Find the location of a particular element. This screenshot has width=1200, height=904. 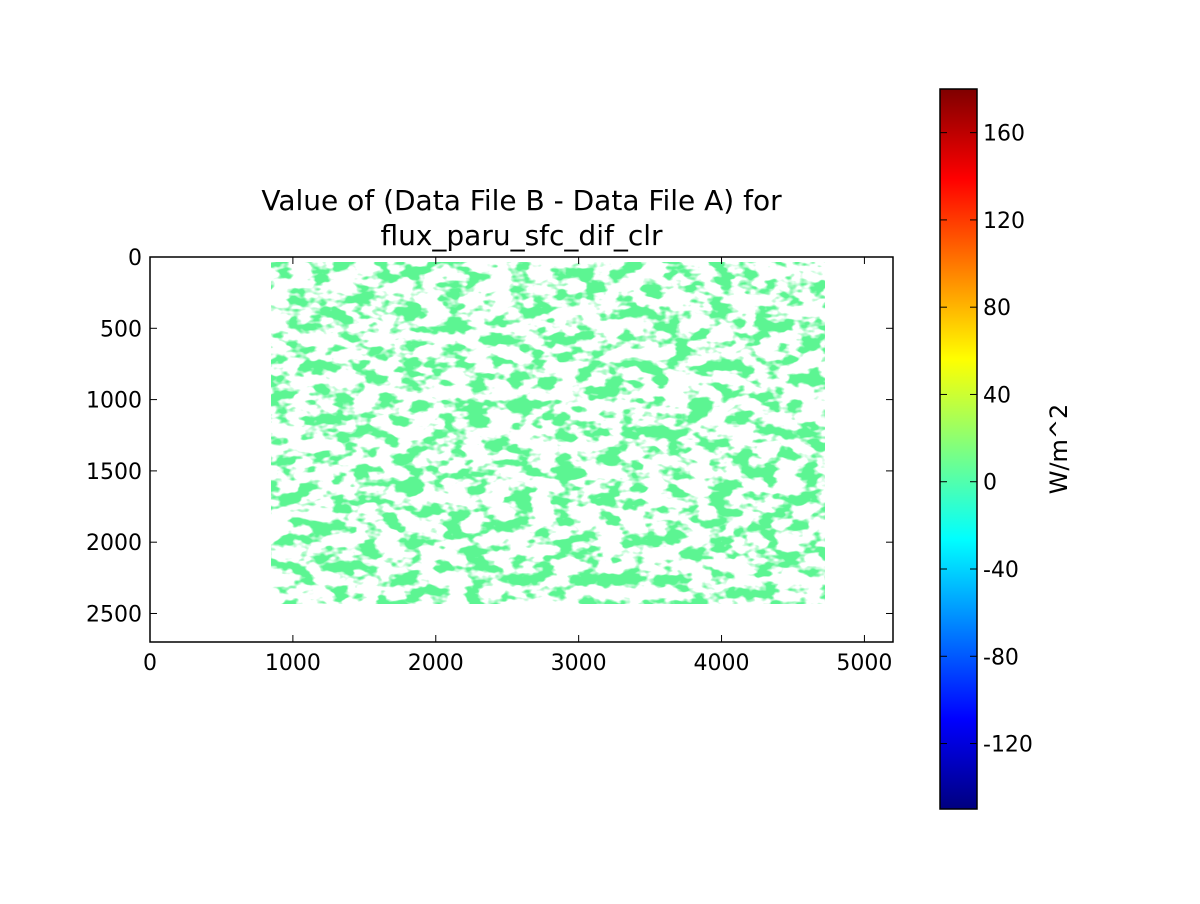

colorbar-tick-label: 40 is located at coordinates (997, 395).